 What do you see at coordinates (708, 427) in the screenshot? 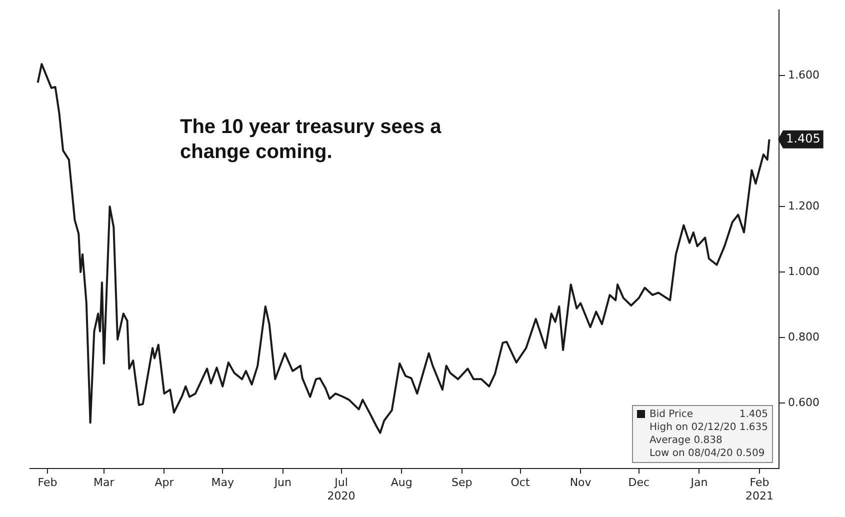
I see `annotation: High on 02/12/20 1.635` at bounding box center [708, 427].